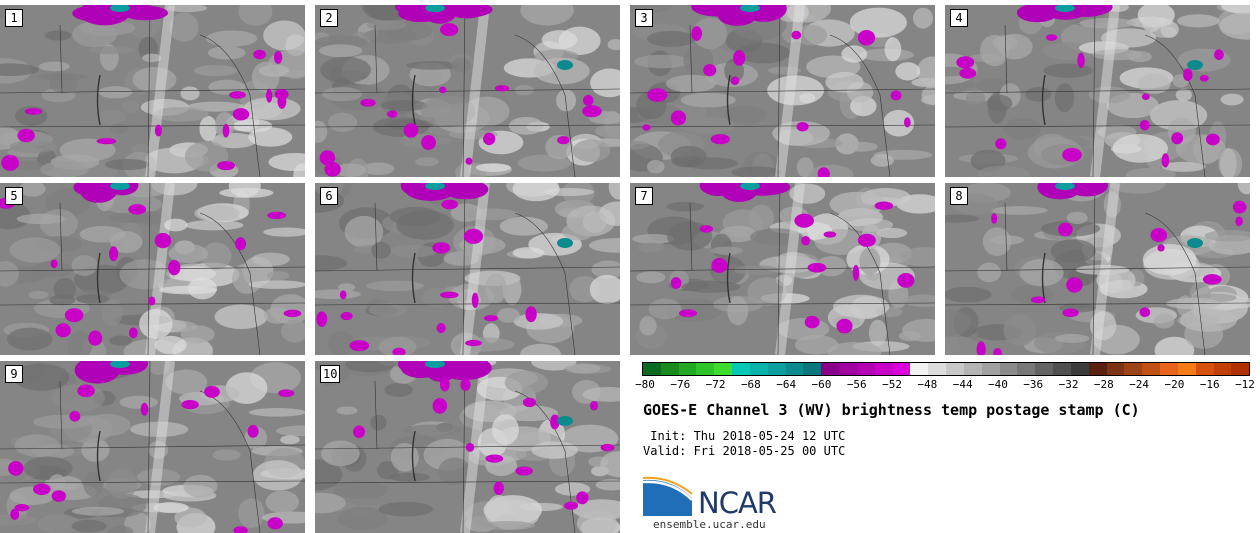 Image resolution: width=1260 pixels, height=533 pixels. What do you see at coordinates (998, 384) in the screenshot?
I see `colorbar-tick-label: −40` at bounding box center [998, 384].